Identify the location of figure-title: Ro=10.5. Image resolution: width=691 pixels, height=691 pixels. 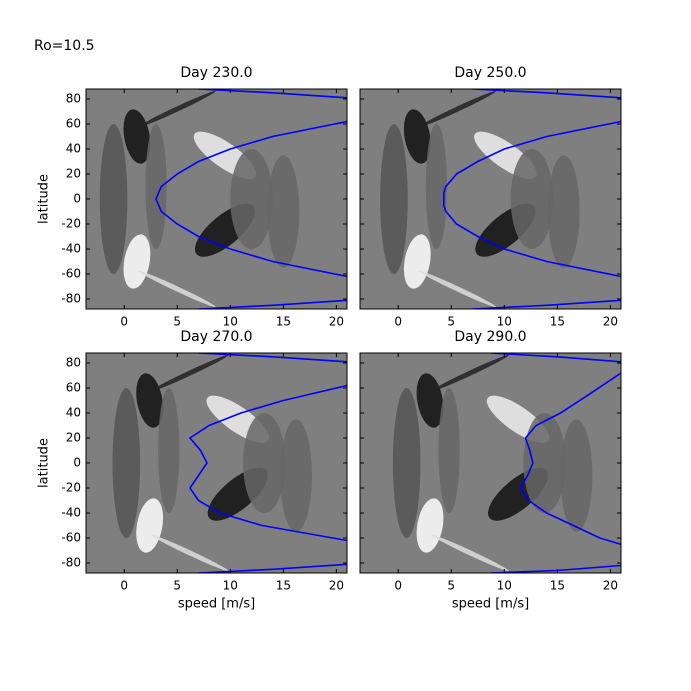
(64, 46).